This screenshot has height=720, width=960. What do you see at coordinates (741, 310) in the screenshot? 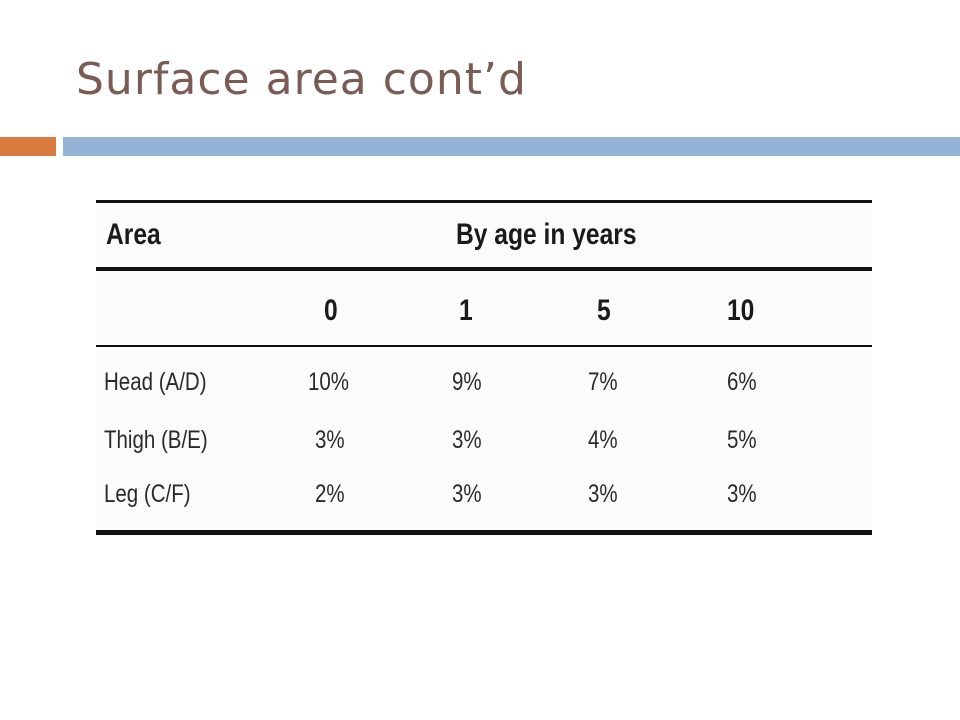
I see `age-header-10: 10` at bounding box center [741, 310].